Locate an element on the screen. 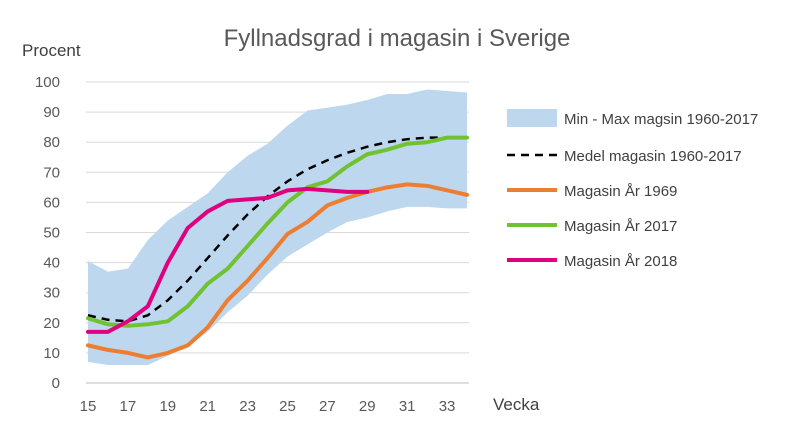  y-tick-label: 20 is located at coordinates (51, 323).